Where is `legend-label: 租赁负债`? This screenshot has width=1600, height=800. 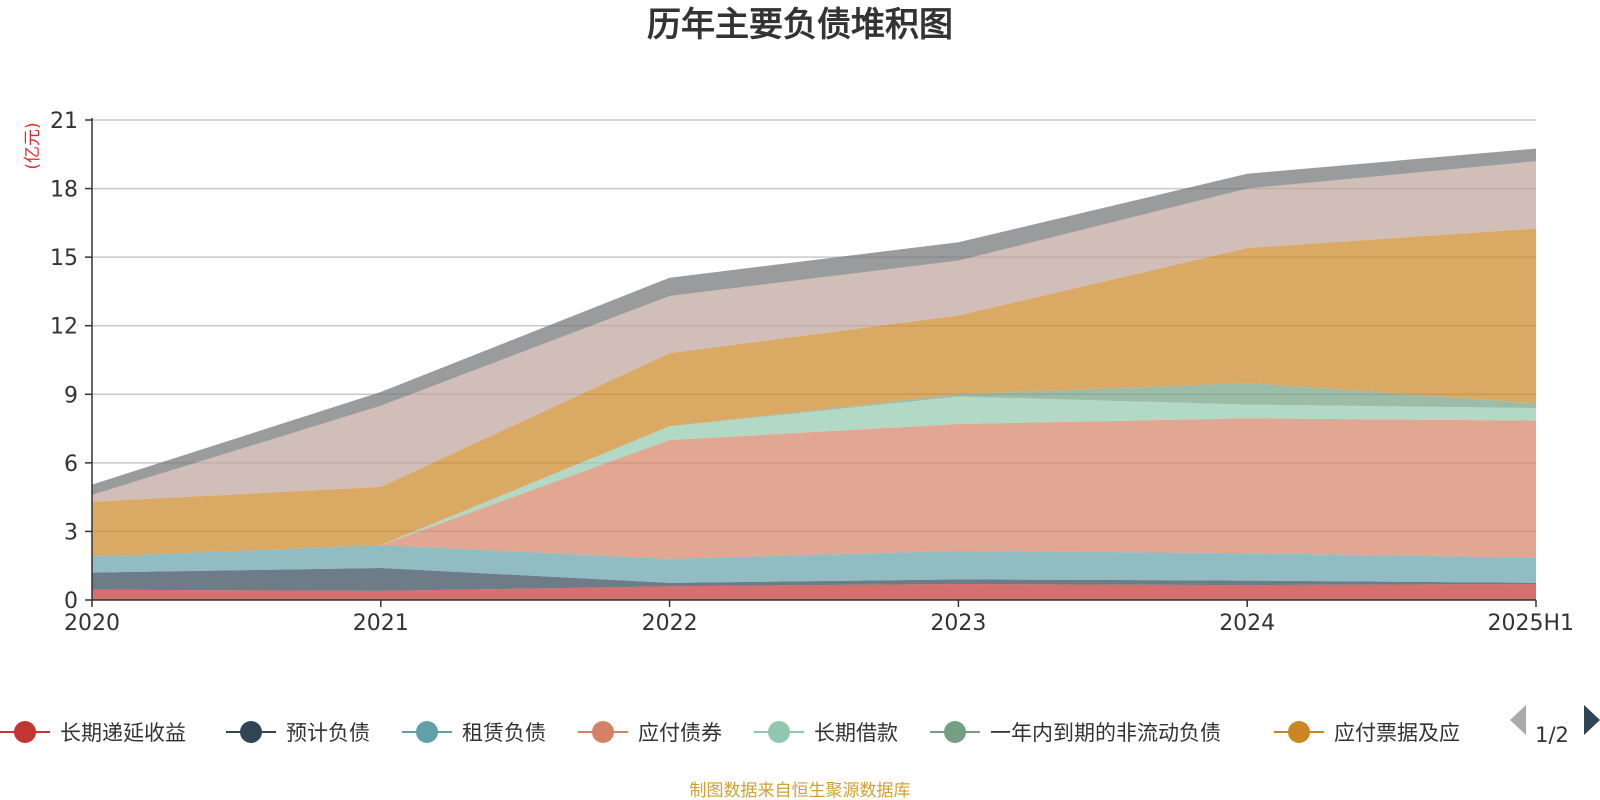
legend-label: 租赁负债 is located at coordinates (504, 733).